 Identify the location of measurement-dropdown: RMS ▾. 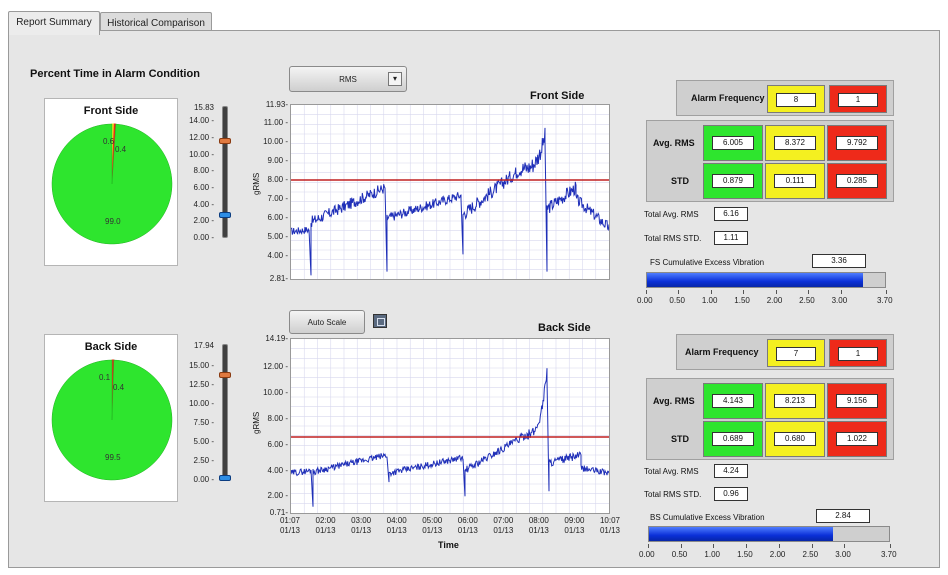
(348, 79).